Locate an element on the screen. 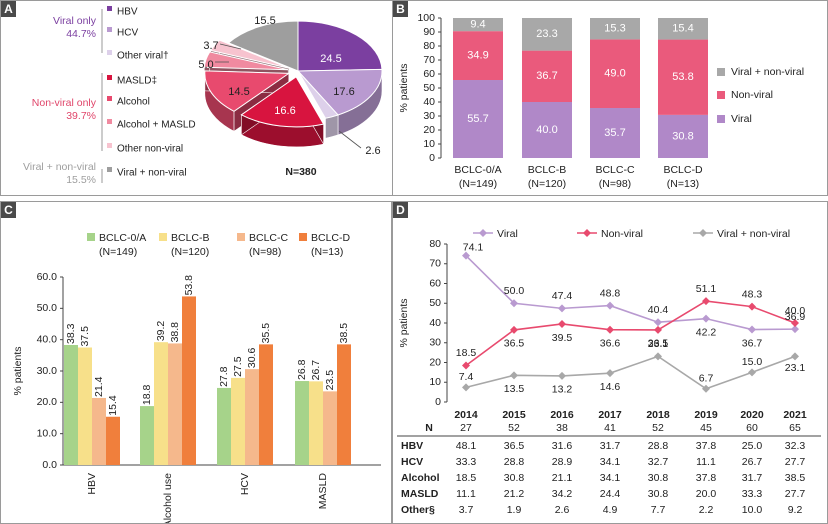 The height and width of the screenshot is (524, 828). bar-value-label: 23.5 is located at coordinates (330, 380).